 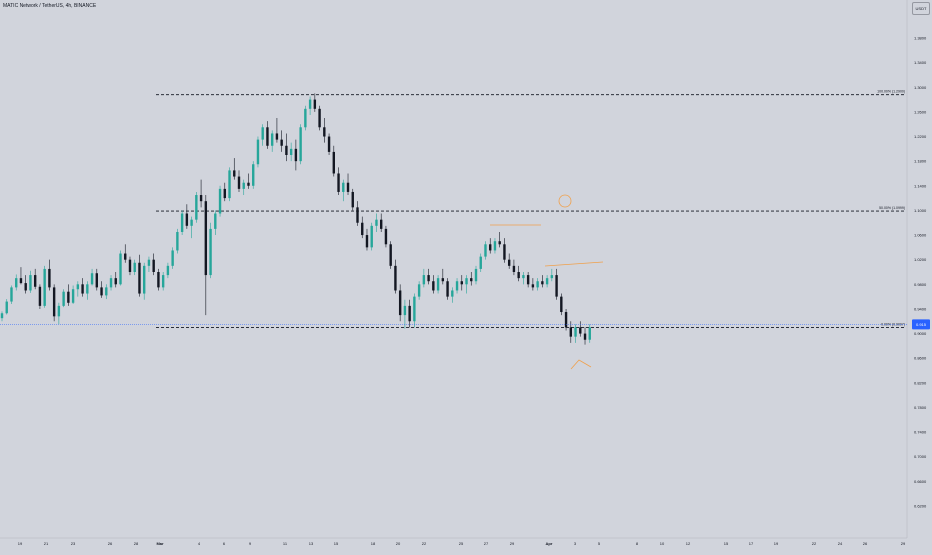 I want to click on current-price-label: 0.915, so click(x=921, y=324).